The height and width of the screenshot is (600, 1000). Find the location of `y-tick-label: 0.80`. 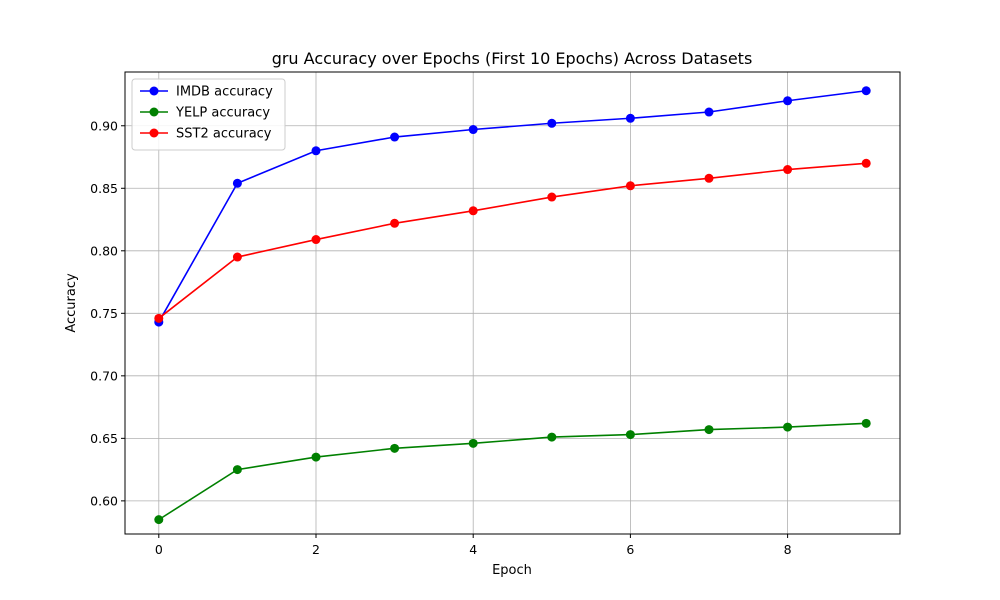

y-tick-label: 0.80 is located at coordinates (104, 250).